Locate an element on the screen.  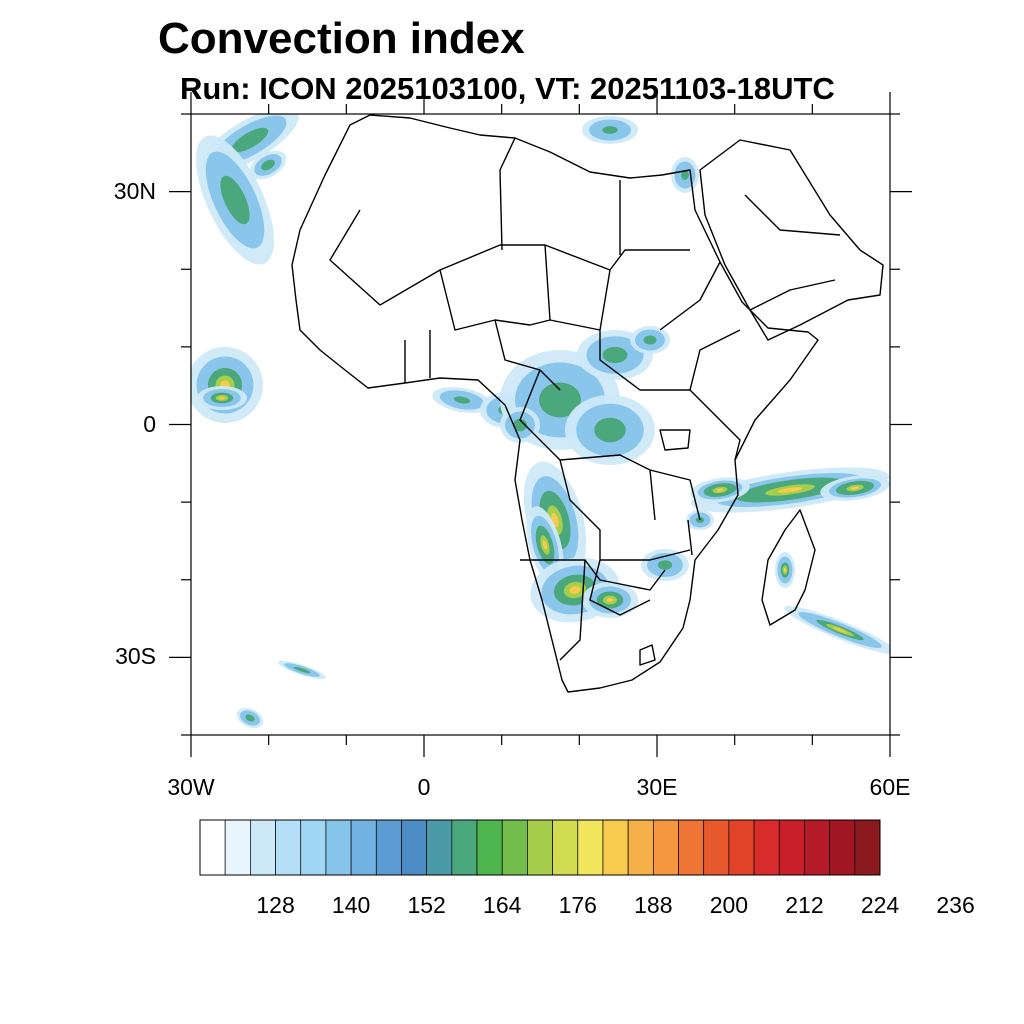
colorbar-label: 140 is located at coordinates (351, 905).